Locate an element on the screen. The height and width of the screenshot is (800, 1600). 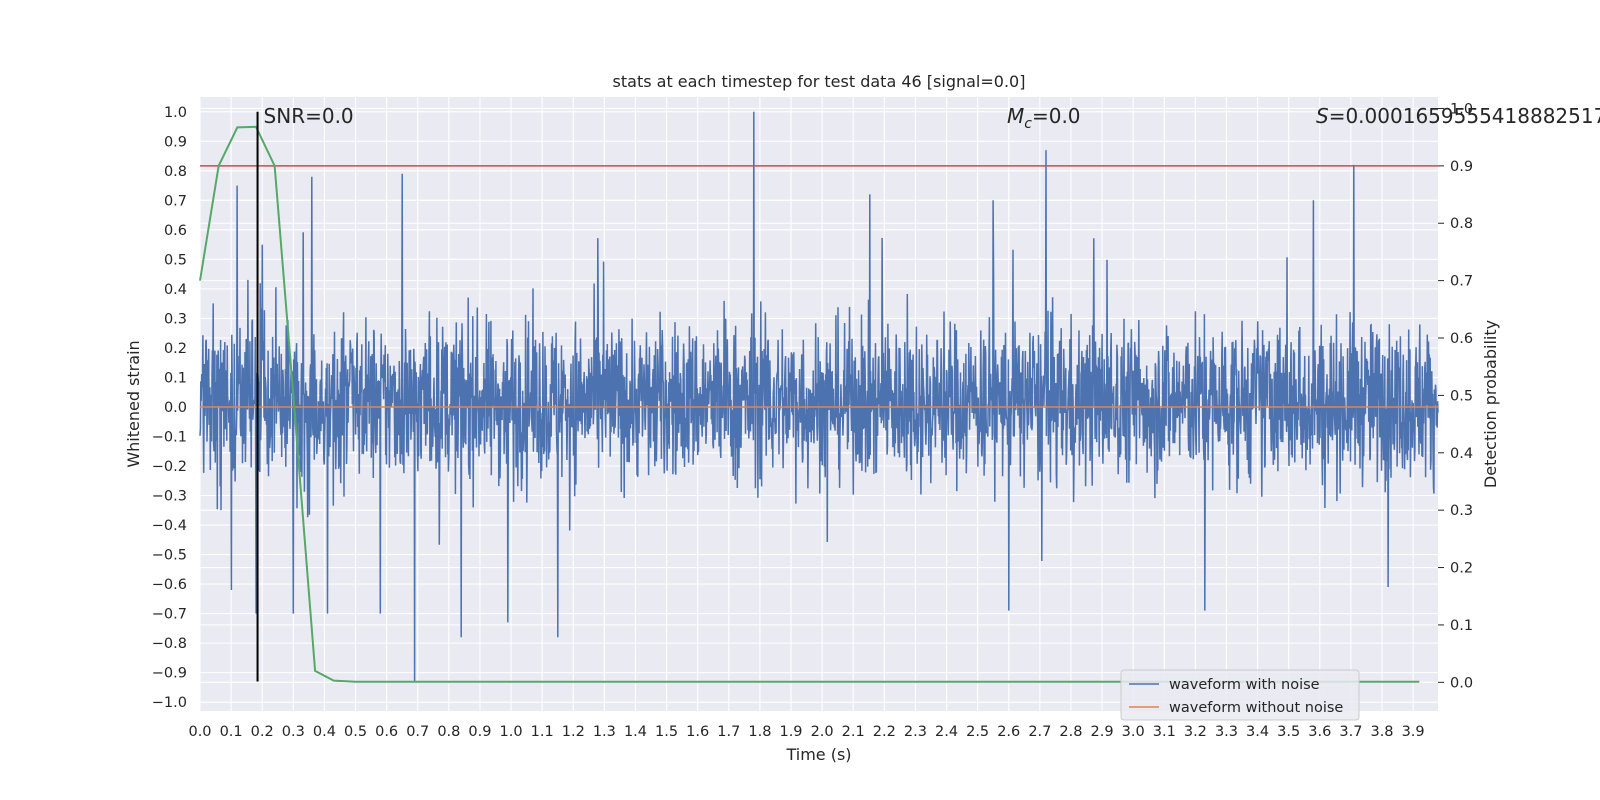
x-tick-label: 1.2 is located at coordinates (573, 732).